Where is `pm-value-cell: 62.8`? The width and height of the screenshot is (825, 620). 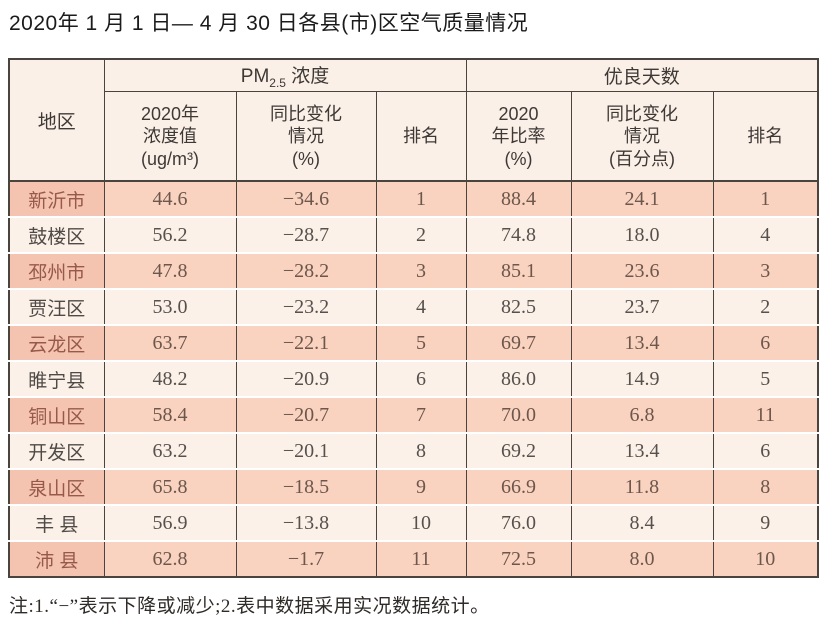 pm-value-cell: 62.8 is located at coordinates (170, 559).